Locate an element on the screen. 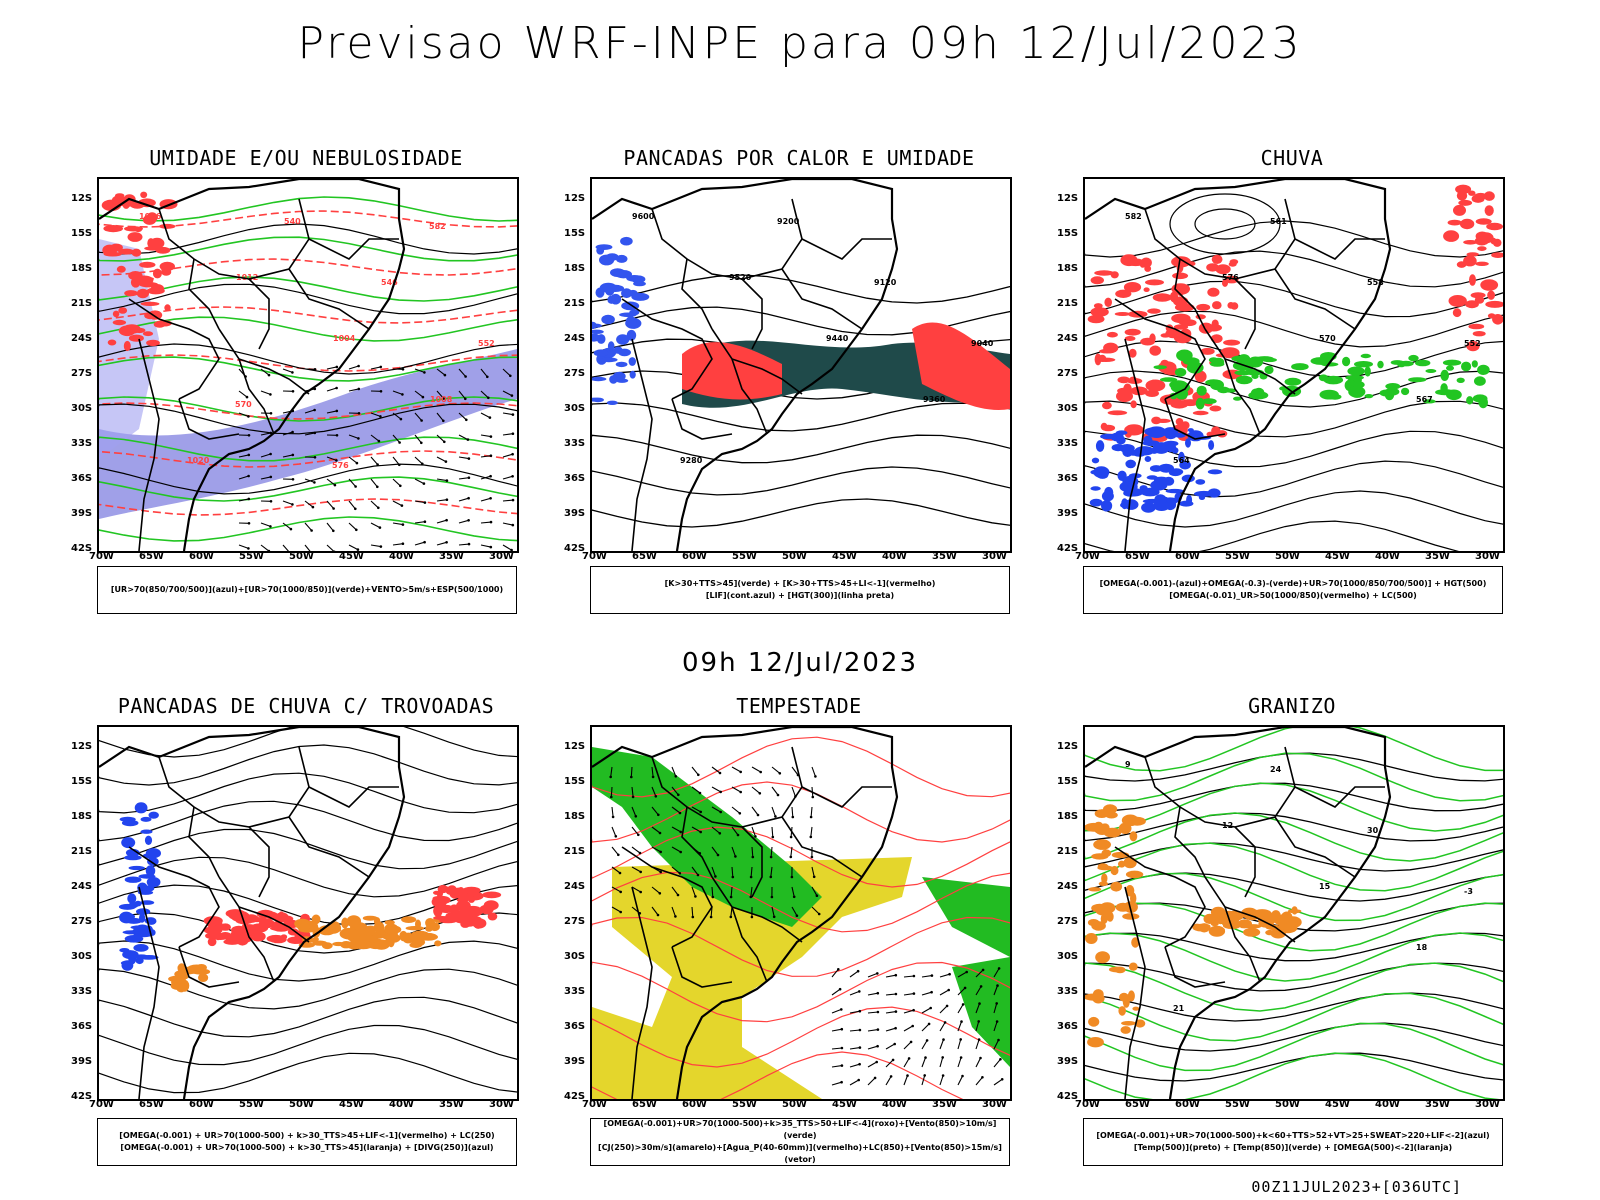 This screenshot has height=1200, width=1600. humidity-red-marks is located at coordinates (139, 271).